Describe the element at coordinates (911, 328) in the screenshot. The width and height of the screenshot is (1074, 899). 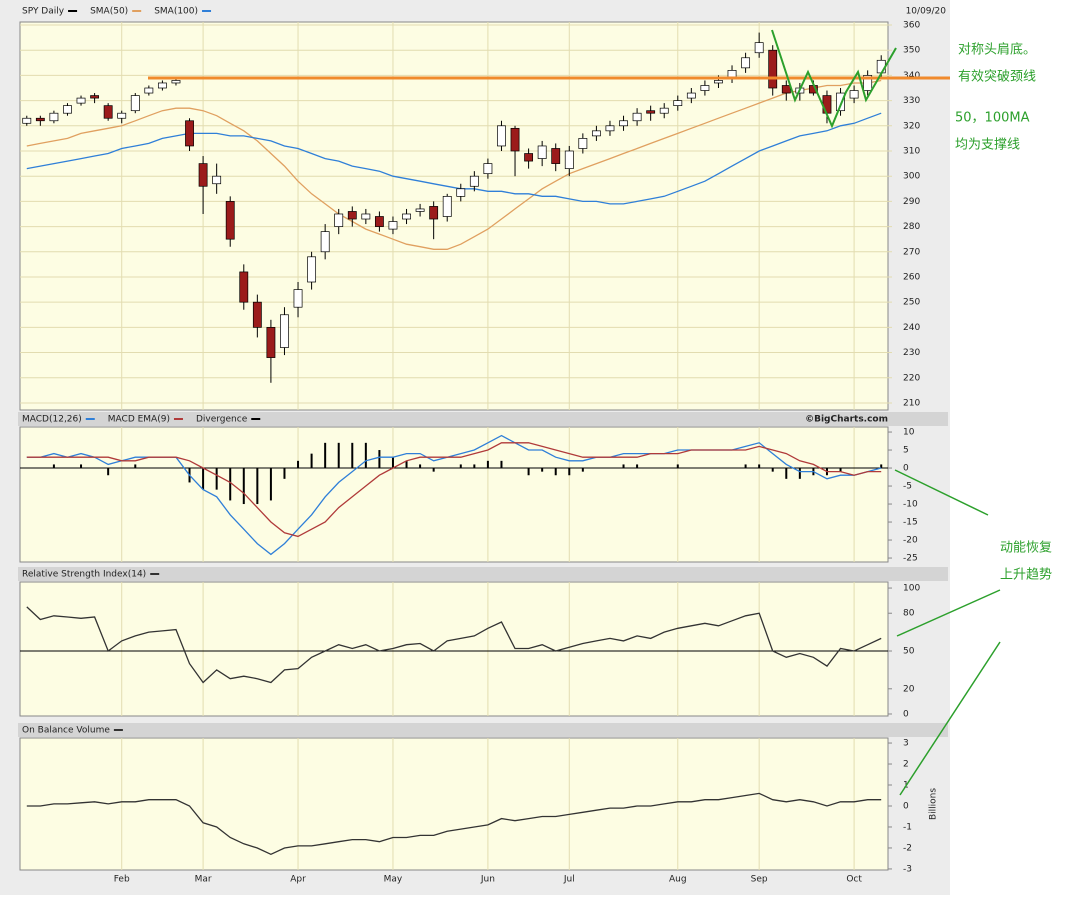
I see `y-tick-label: 240` at that location.